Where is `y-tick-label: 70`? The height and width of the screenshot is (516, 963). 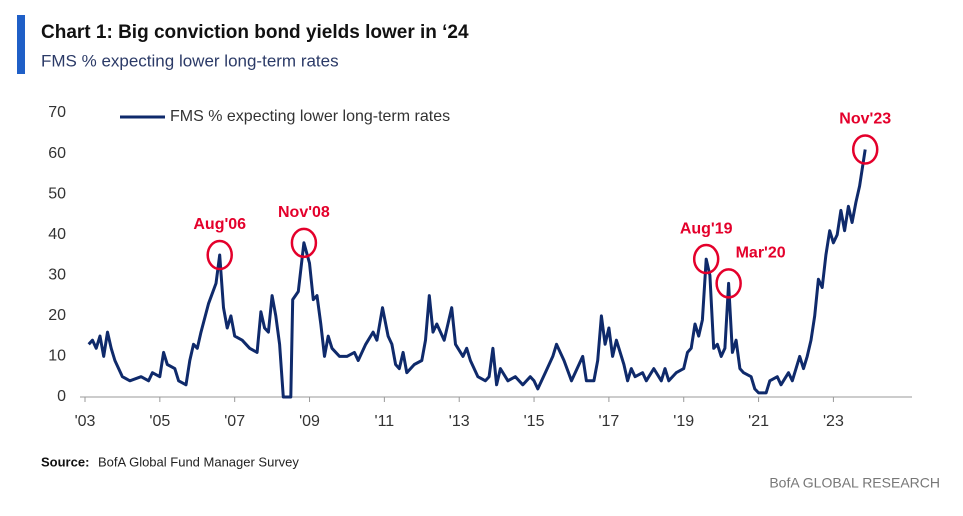
y-tick-label: 70 is located at coordinates (57, 112).